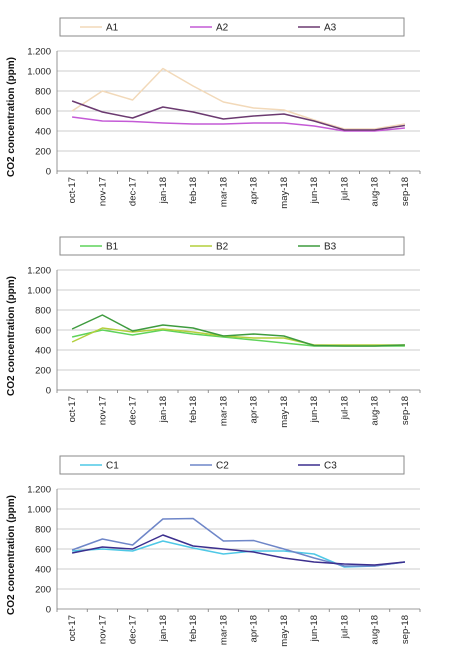 The height and width of the screenshot is (666, 450). Describe the element at coordinates (222, 247) in the screenshot. I see `legend-label-b2: B2` at that location.